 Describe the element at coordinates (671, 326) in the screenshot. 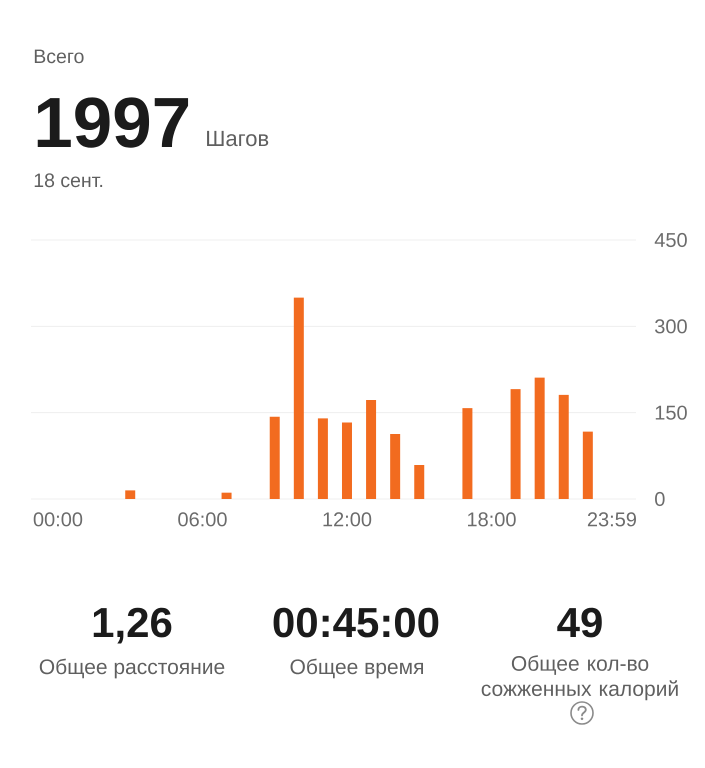

I see `y-tick-label: 300` at that location.